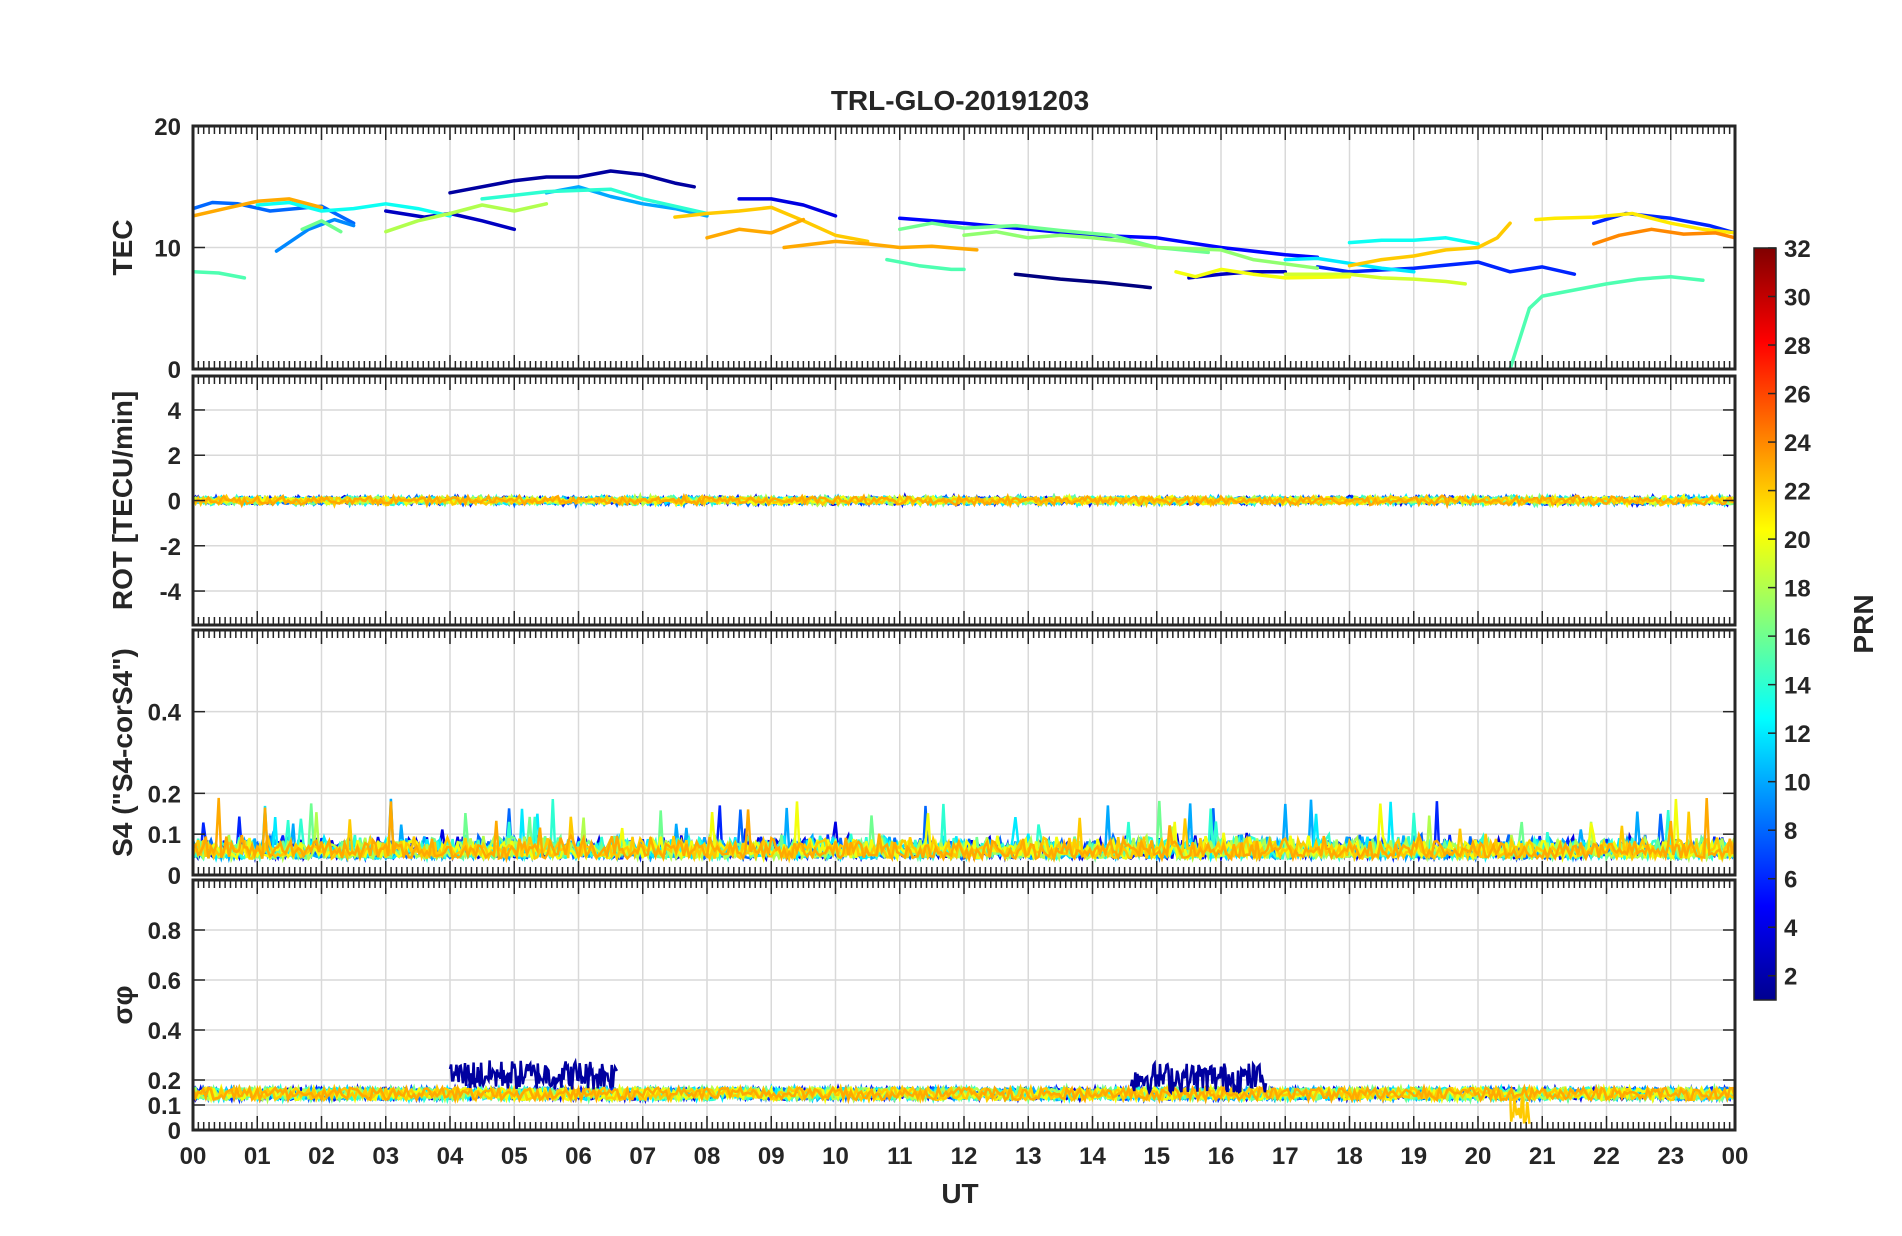  I want to click on colorbar-tick-label: 2, so click(1790, 977).